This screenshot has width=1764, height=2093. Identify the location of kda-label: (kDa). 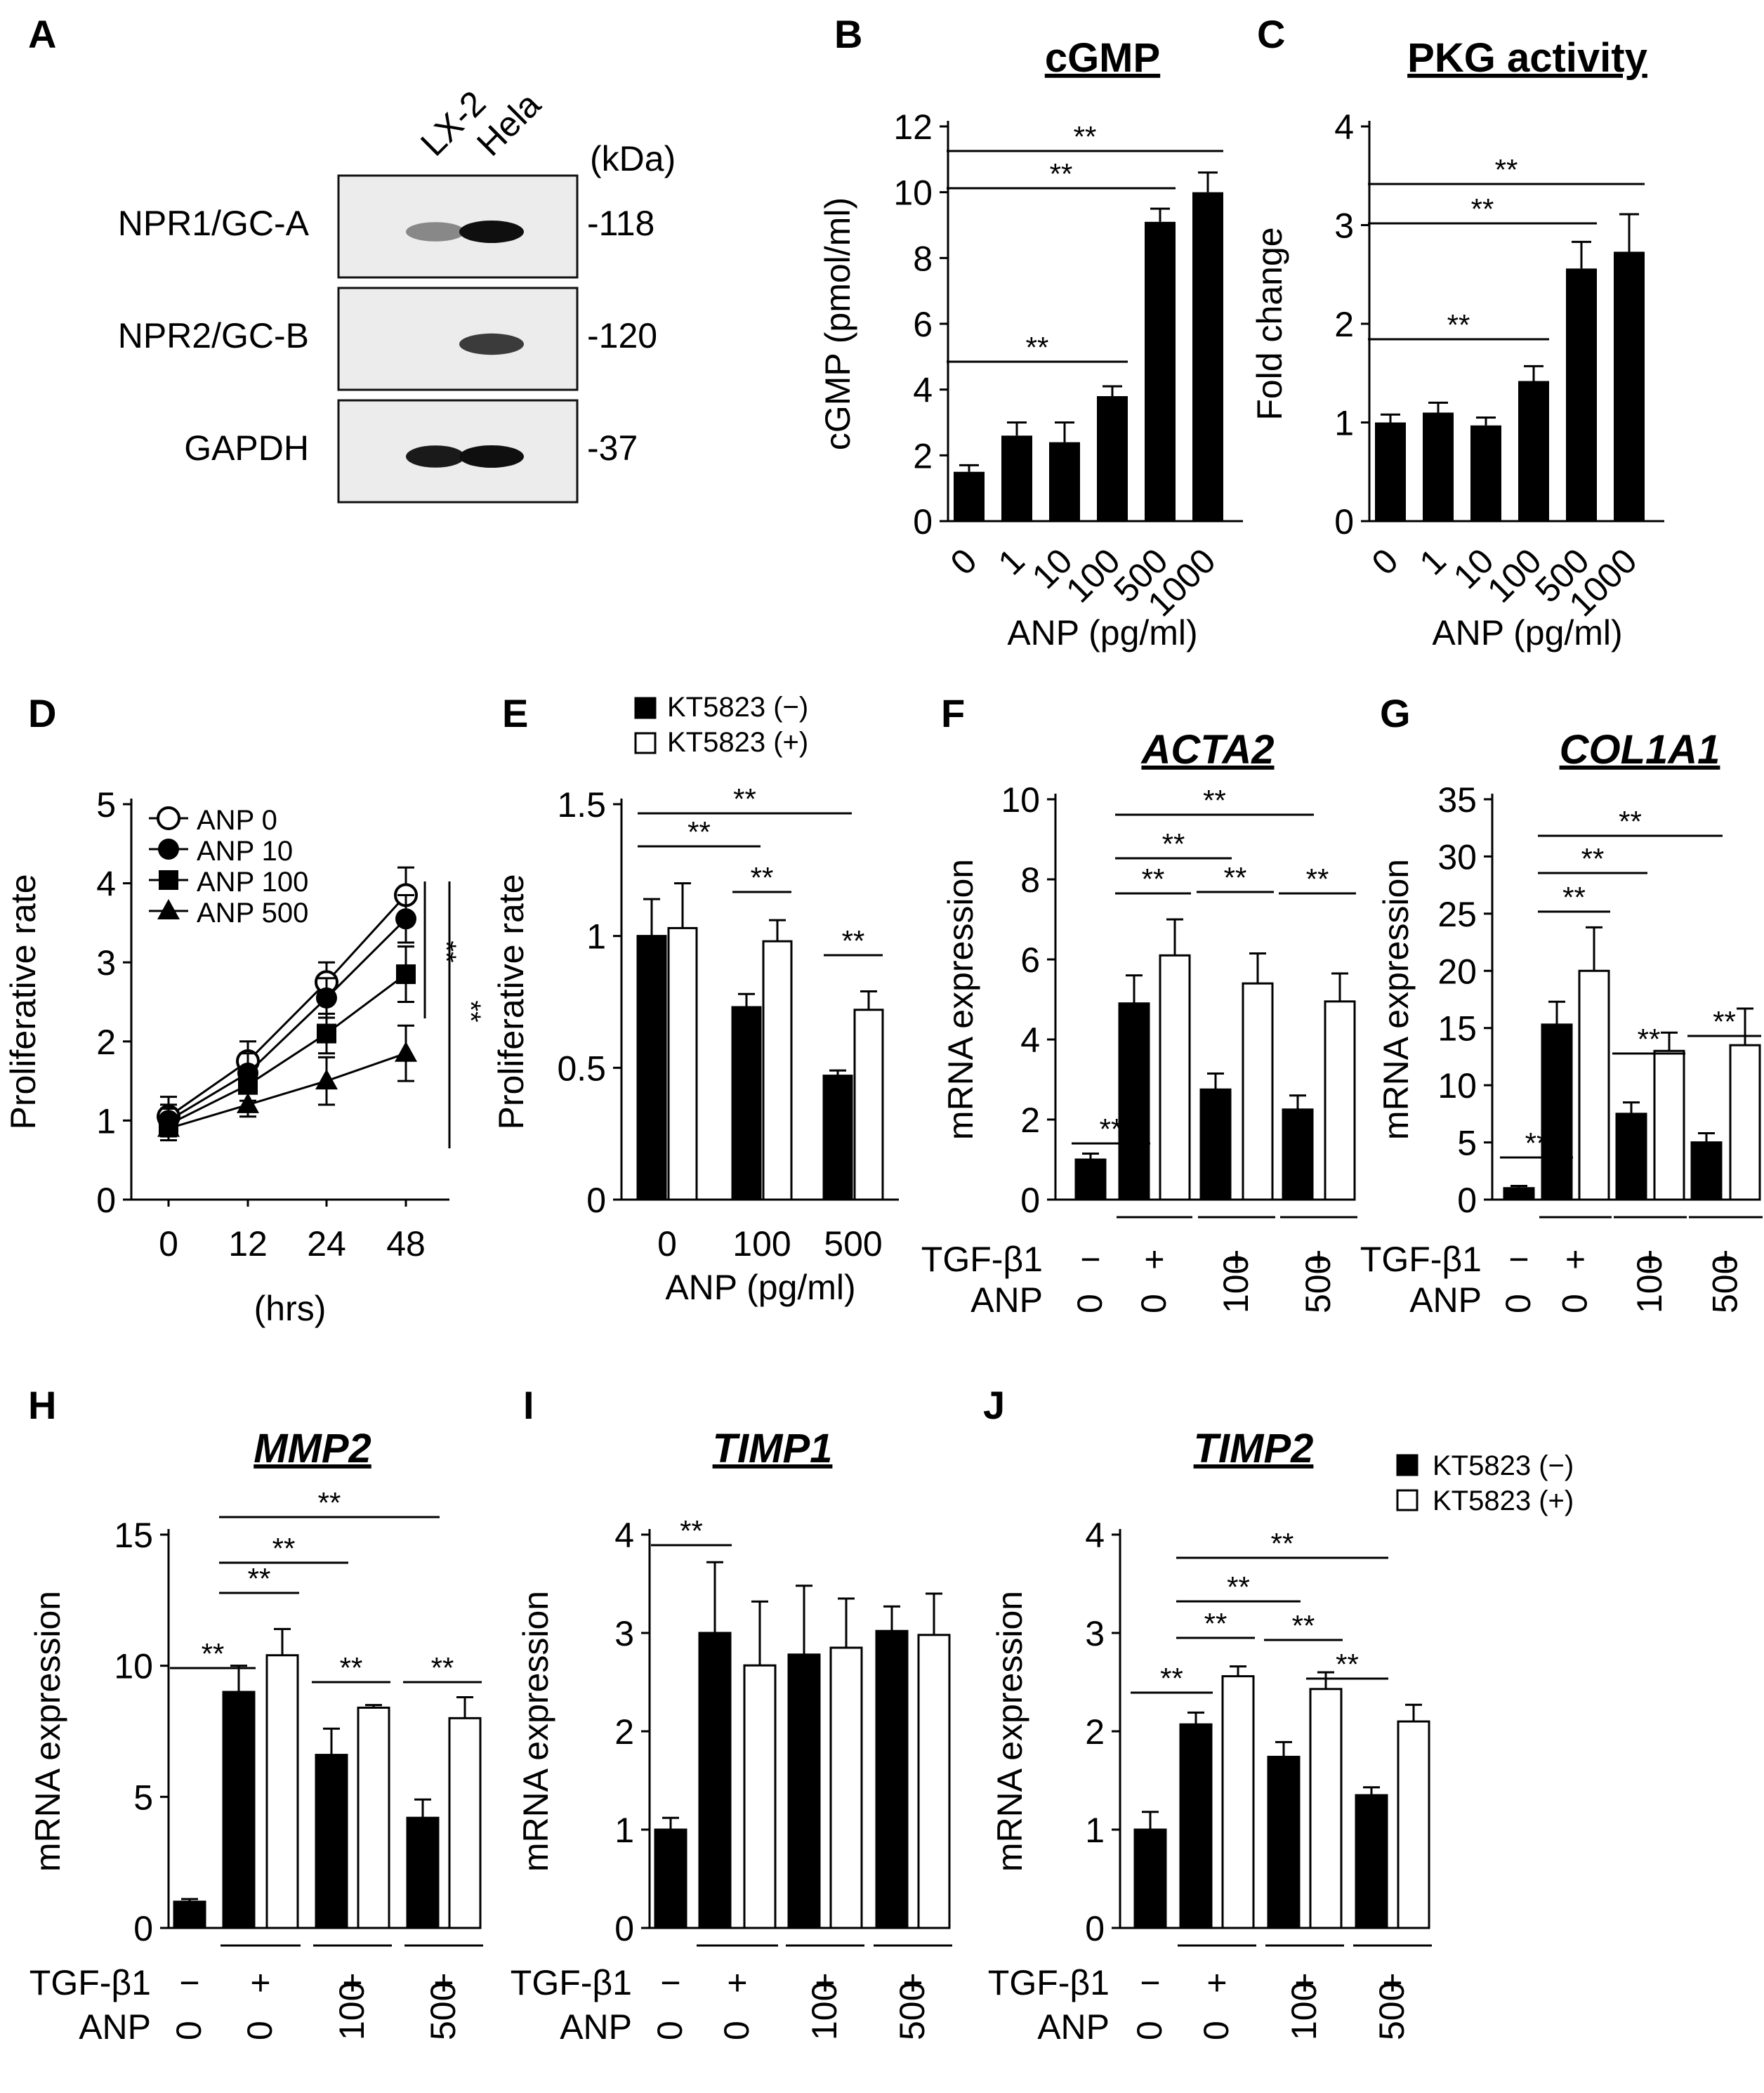
(633, 158).